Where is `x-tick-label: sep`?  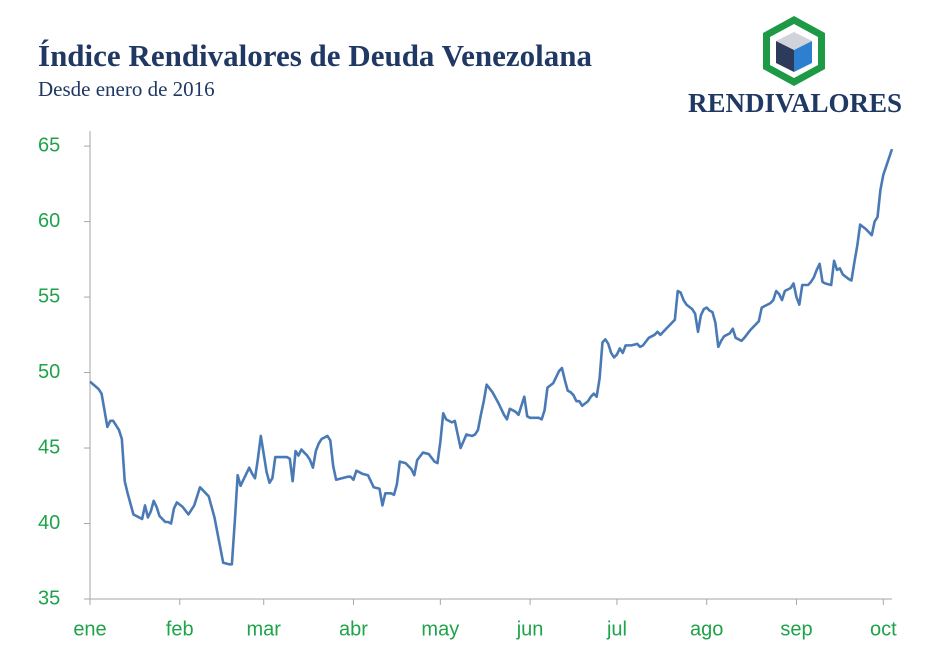
x-tick-label: sep is located at coordinates (796, 629).